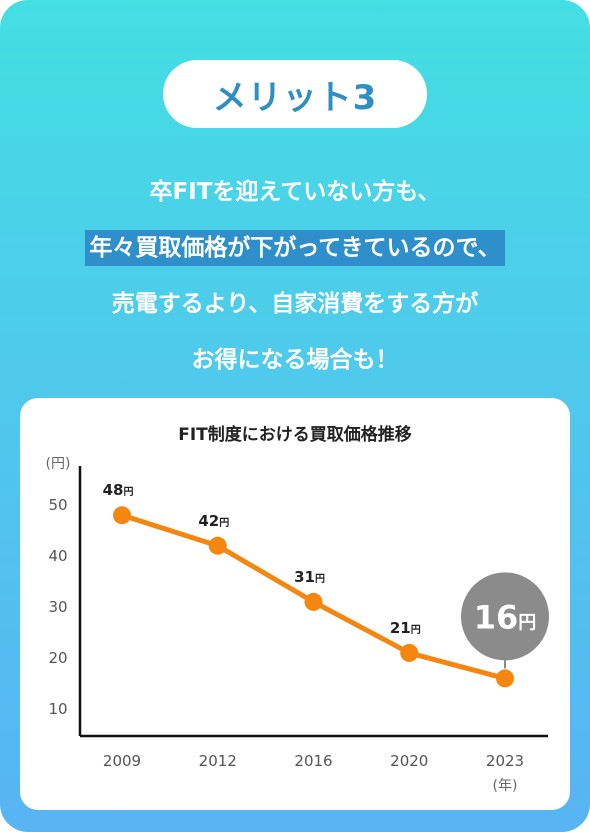  What do you see at coordinates (57, 709) in the screenshot?
I see `y-tick-label: 10` at bounding box center [57, 709].